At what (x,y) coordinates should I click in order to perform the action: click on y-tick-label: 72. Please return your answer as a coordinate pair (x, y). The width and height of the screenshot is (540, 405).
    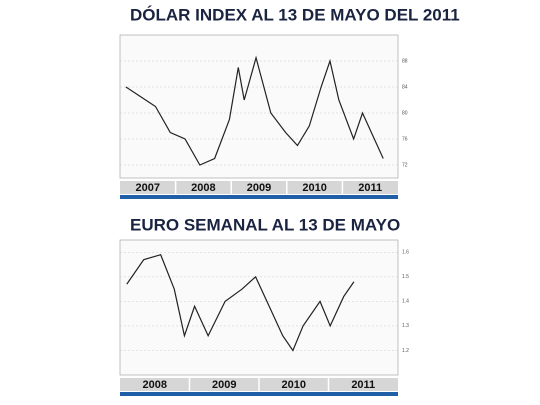
    Looking at the image, I should click on (405, 165).